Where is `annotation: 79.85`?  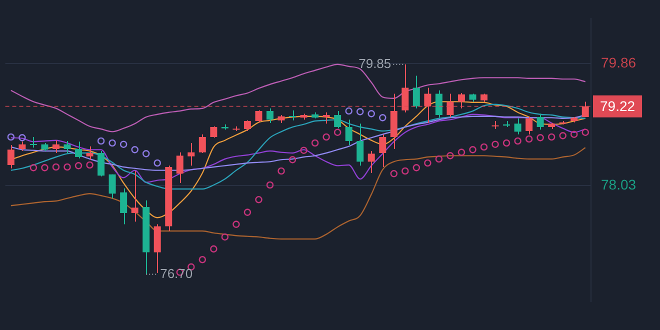
annotation: 79.85 is located at coordinates (375, 63).